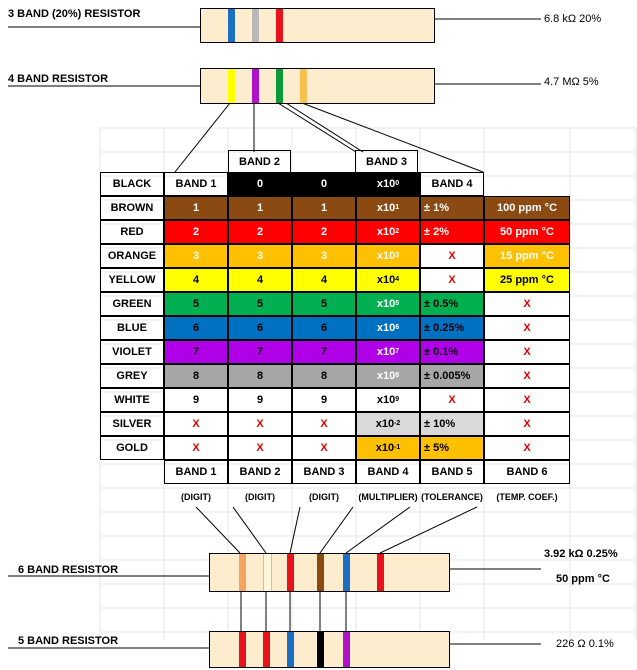 The width and height of the screenshot is (637, 670). I want to click on footer-band-label: BAND 4, so click(388, 472).